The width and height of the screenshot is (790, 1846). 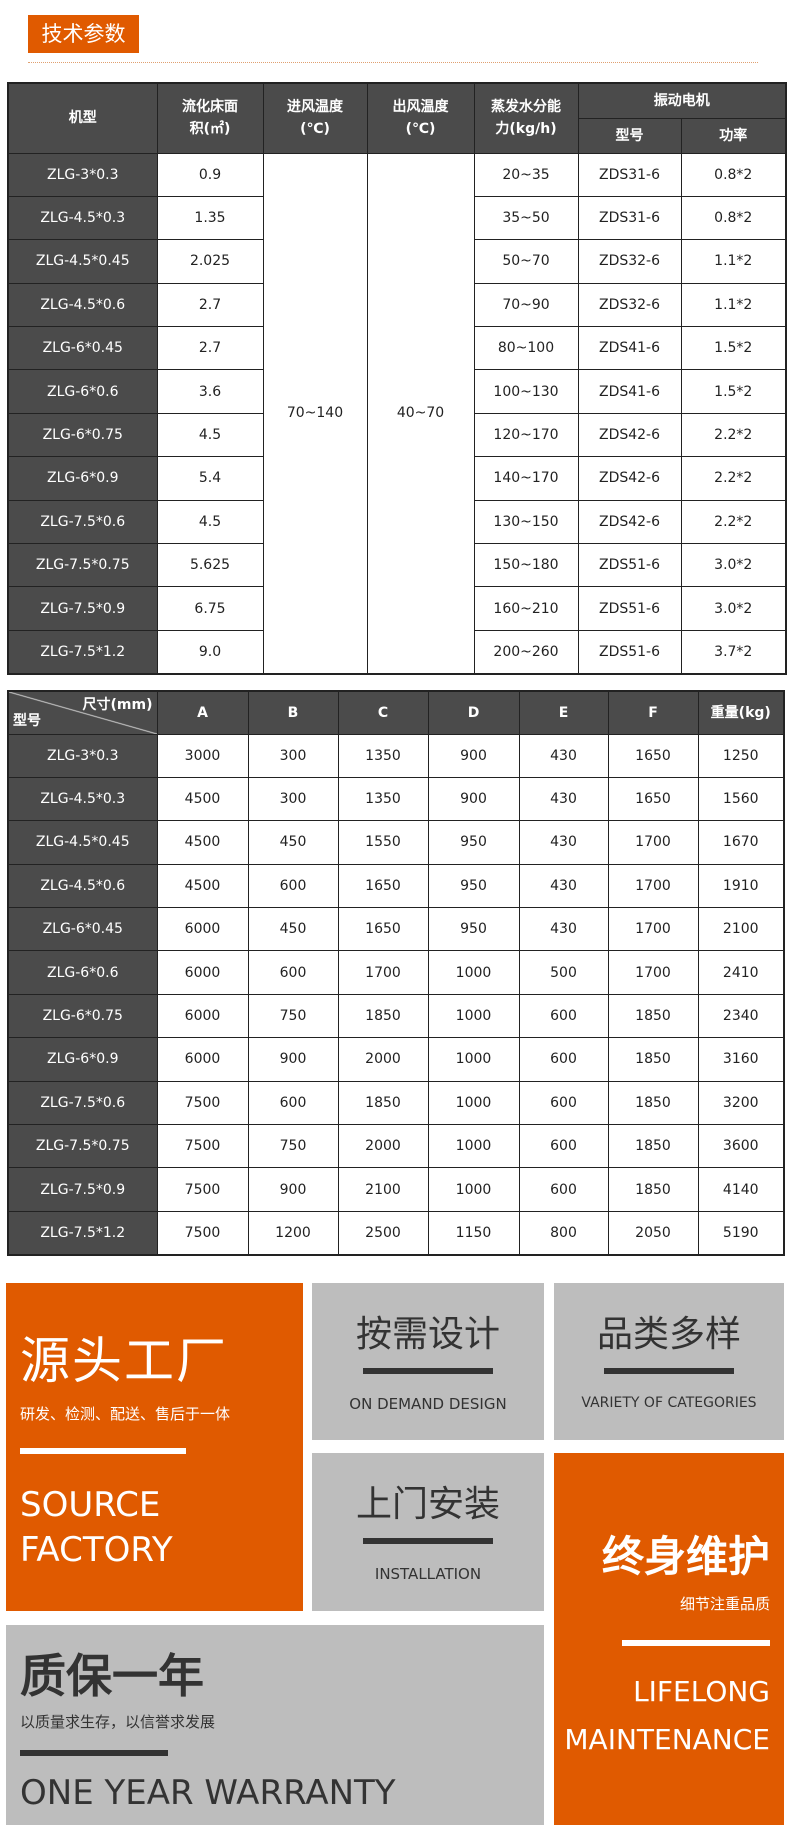 What do you see at coordinates (563, 972) in the screenshot?
I see `cell-value: 500` at bounding box center [563, 972].